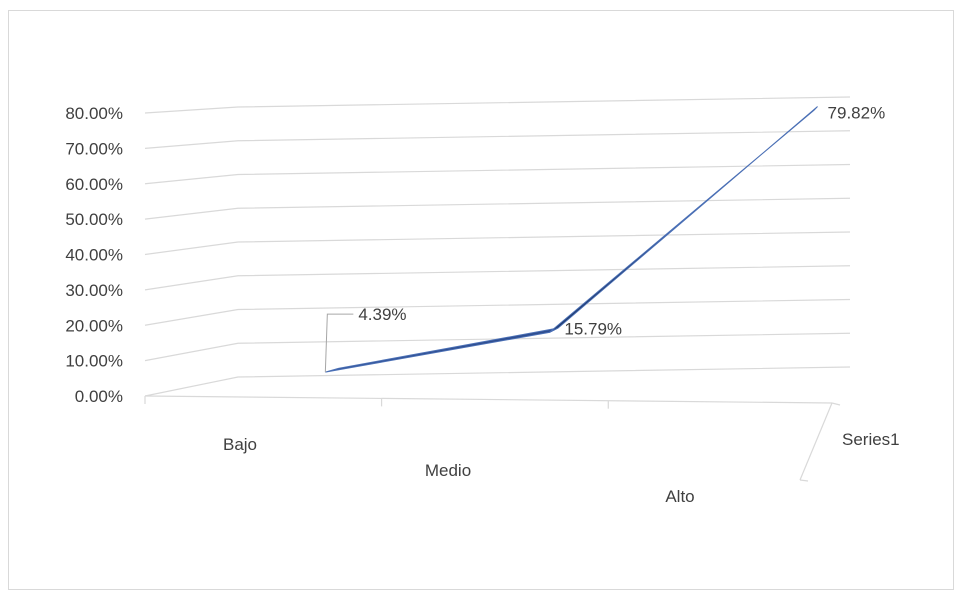 The width and height of the screenshot is (956, 590). Describe the element at coordinates (488, 399) in the screenshot. I see `x-axis-line` at that location.